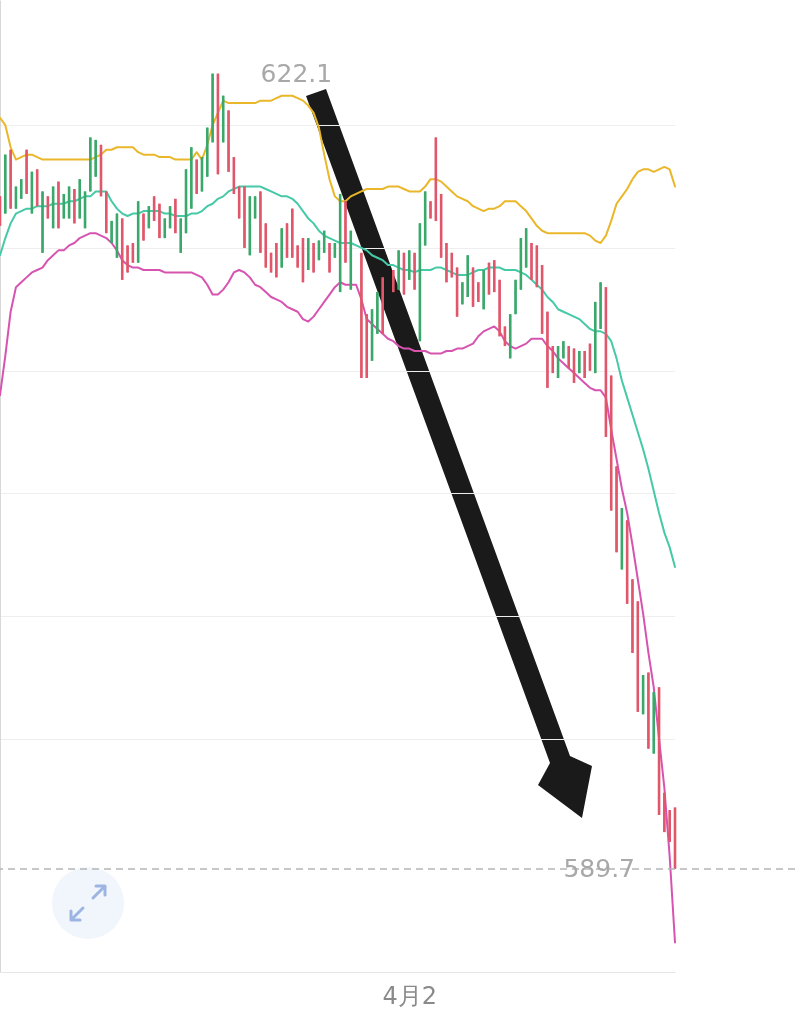  Describe the element at coordinates (296, 73) in the screenshot. I see `annotation: 622.1` at that location.